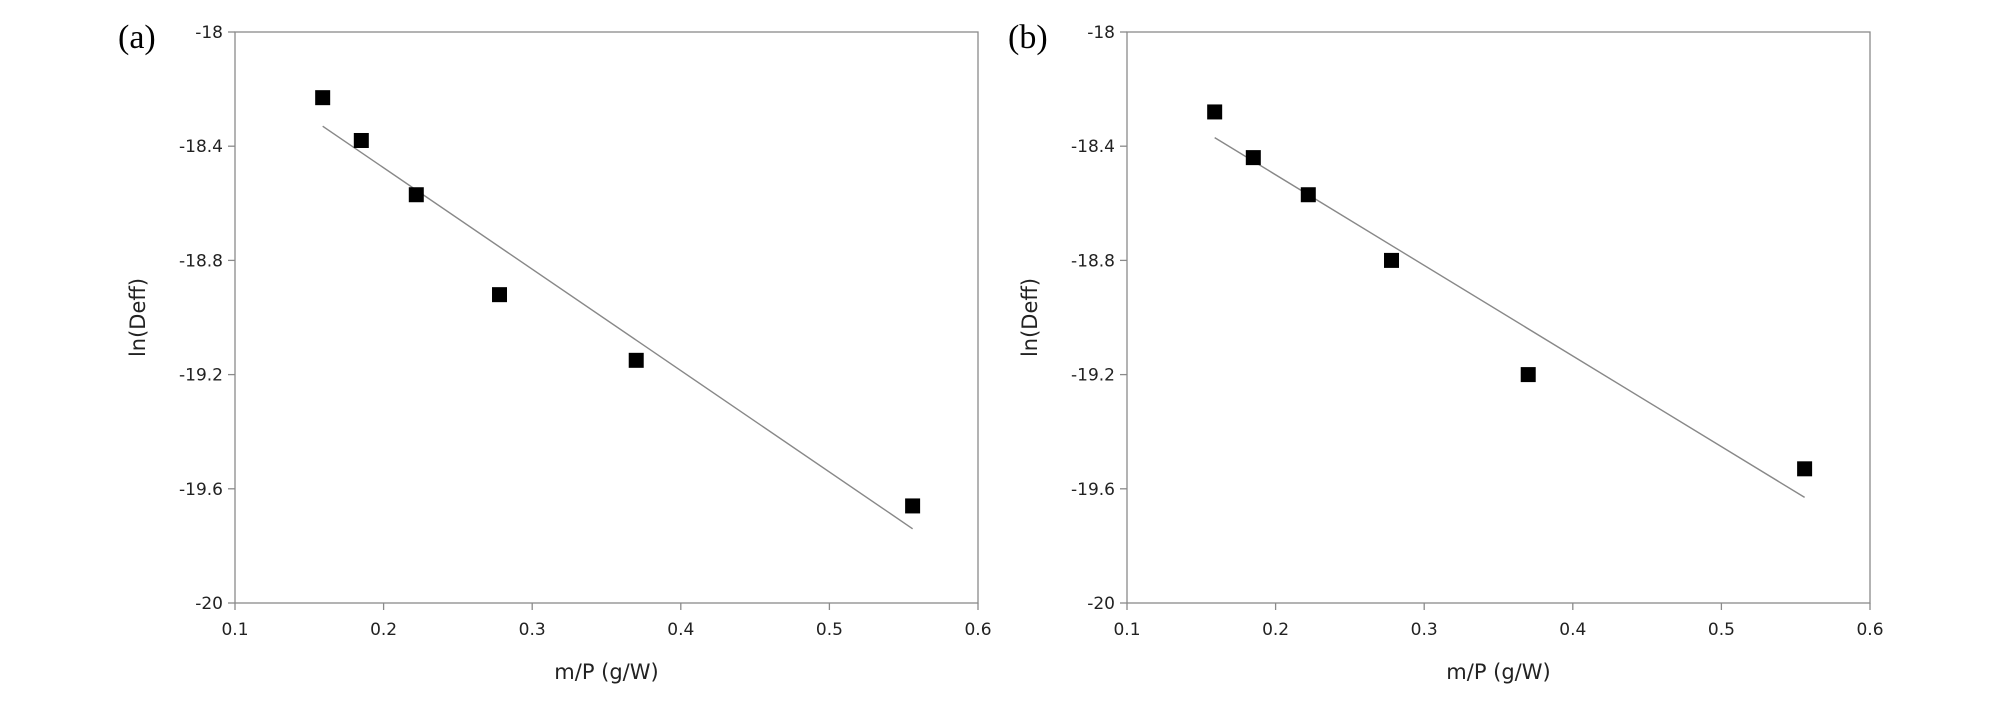  Describe the element at coordinates (1028, 37) in the screenshot. I see `panel-label: (b)` at that location.